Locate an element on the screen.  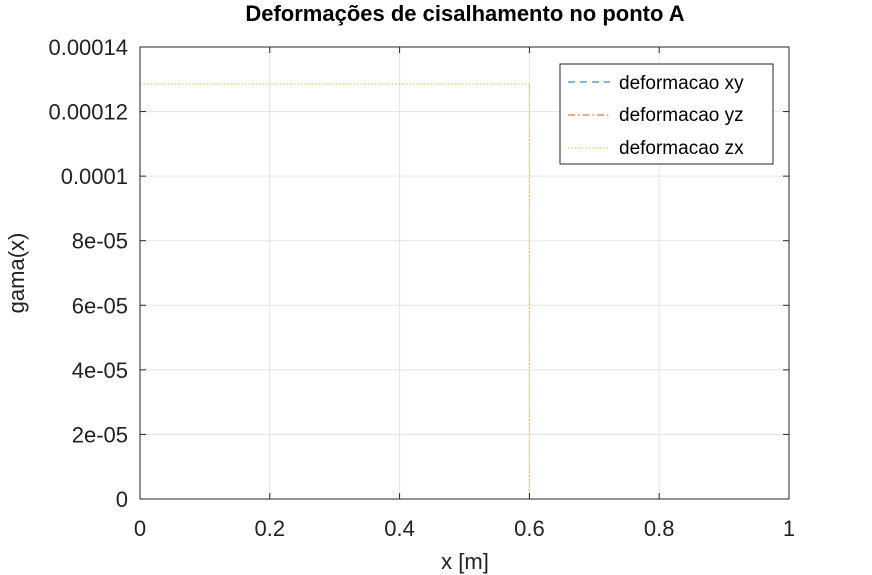
legend-label-yz: deformacao yz is located at coordinates (681, 115).